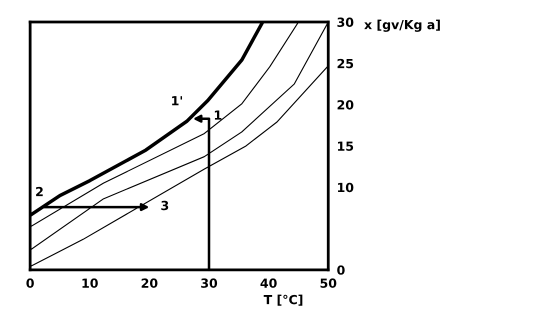 The image size is (548, 334). Describe the element at coordinates (150, 283) in the screenshot. I see `x-tick-label: 20` at that location.